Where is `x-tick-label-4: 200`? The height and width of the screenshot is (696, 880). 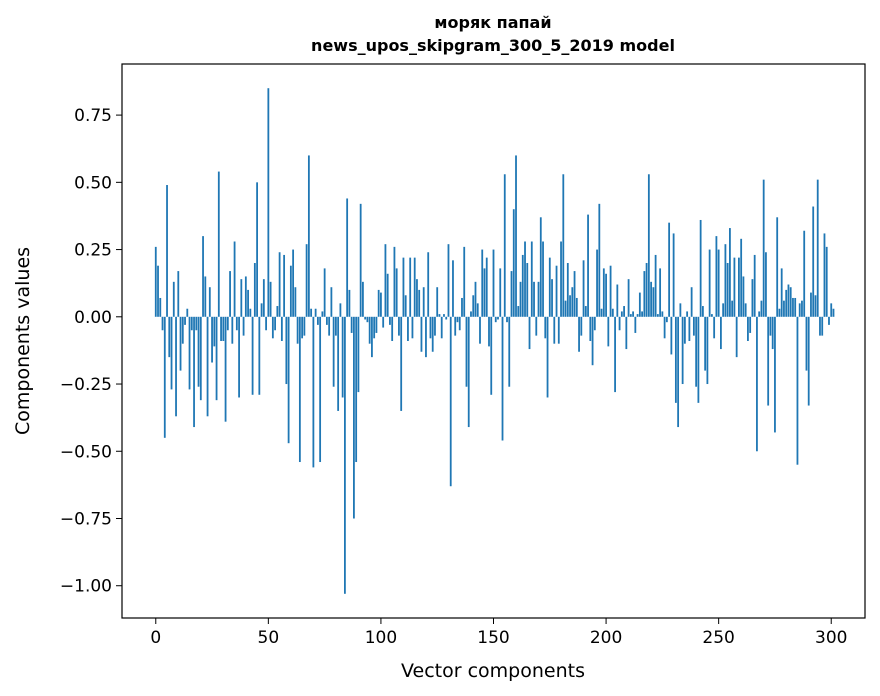
x-tick-label-4: 200 is located at coordinates (606, 638).